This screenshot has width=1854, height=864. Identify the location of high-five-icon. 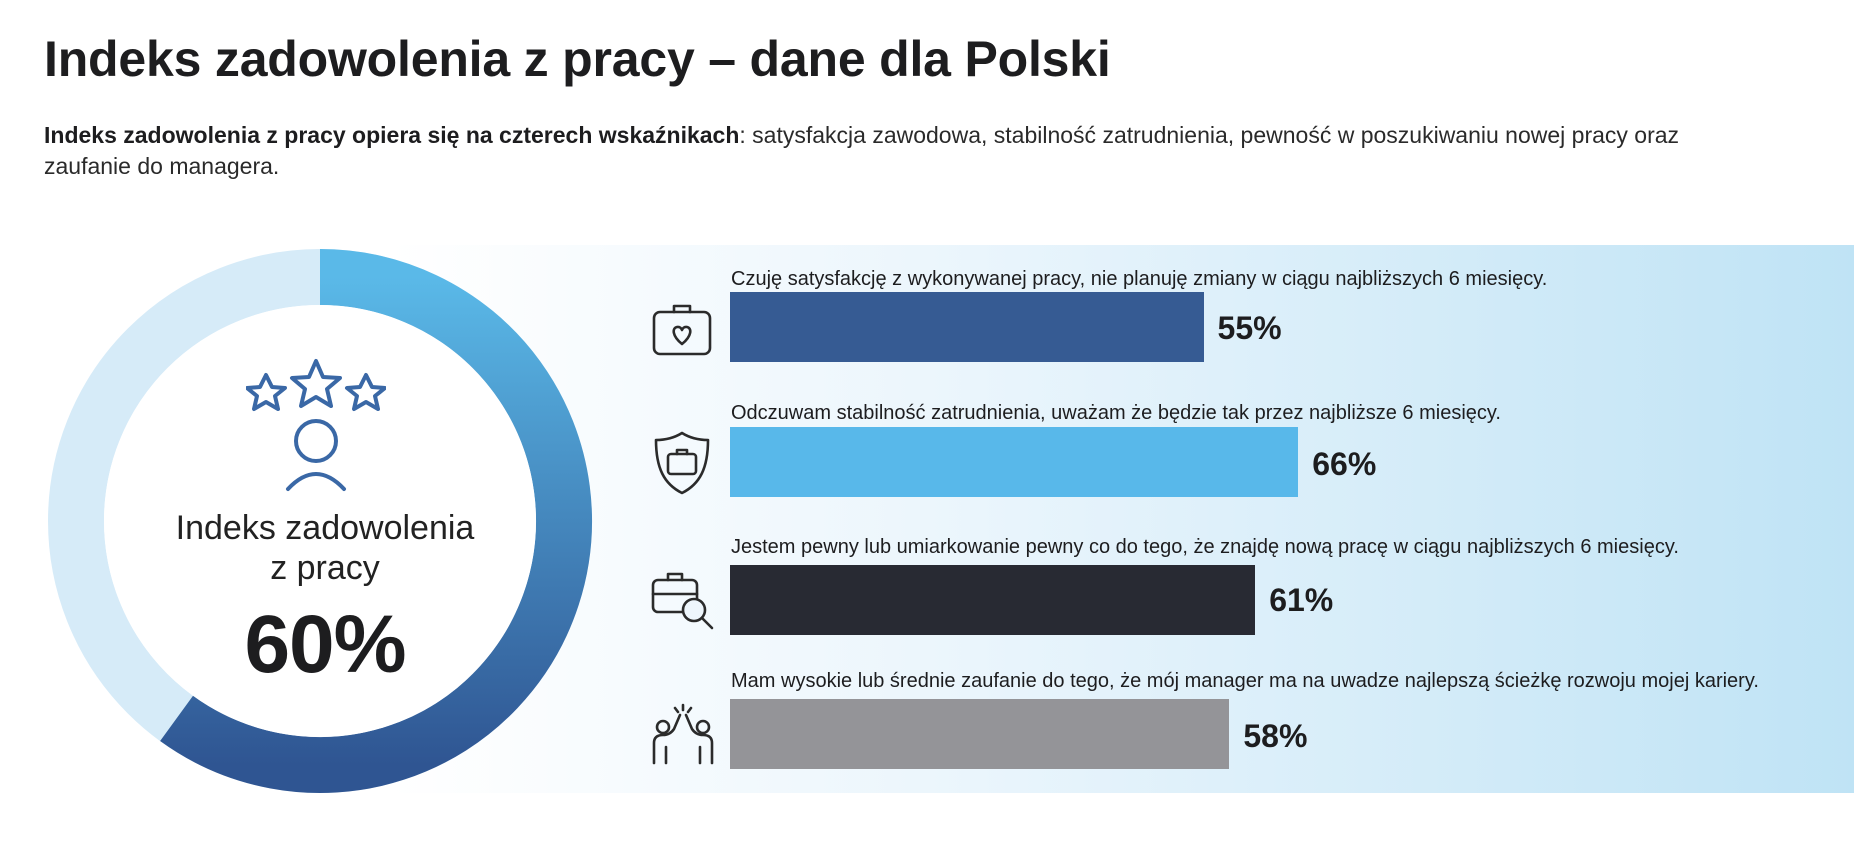
(683, 734).